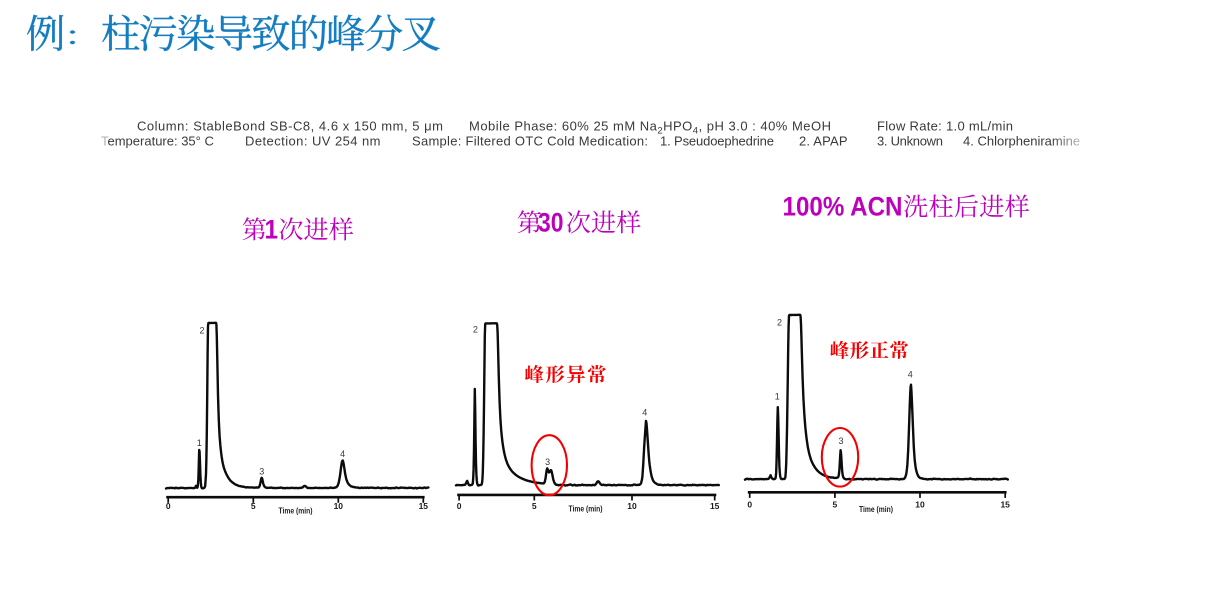  Describe the element at coordinates (945, 125) in the screenshot. I see `svg-text: Flow Rate: 1.0 mL/min` at that location.